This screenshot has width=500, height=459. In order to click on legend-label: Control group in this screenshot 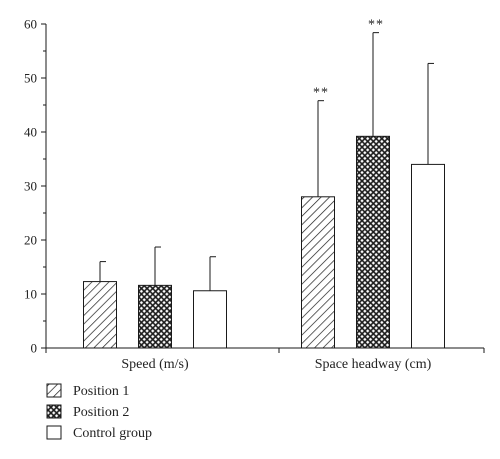, I will do `click(112, 433)`.